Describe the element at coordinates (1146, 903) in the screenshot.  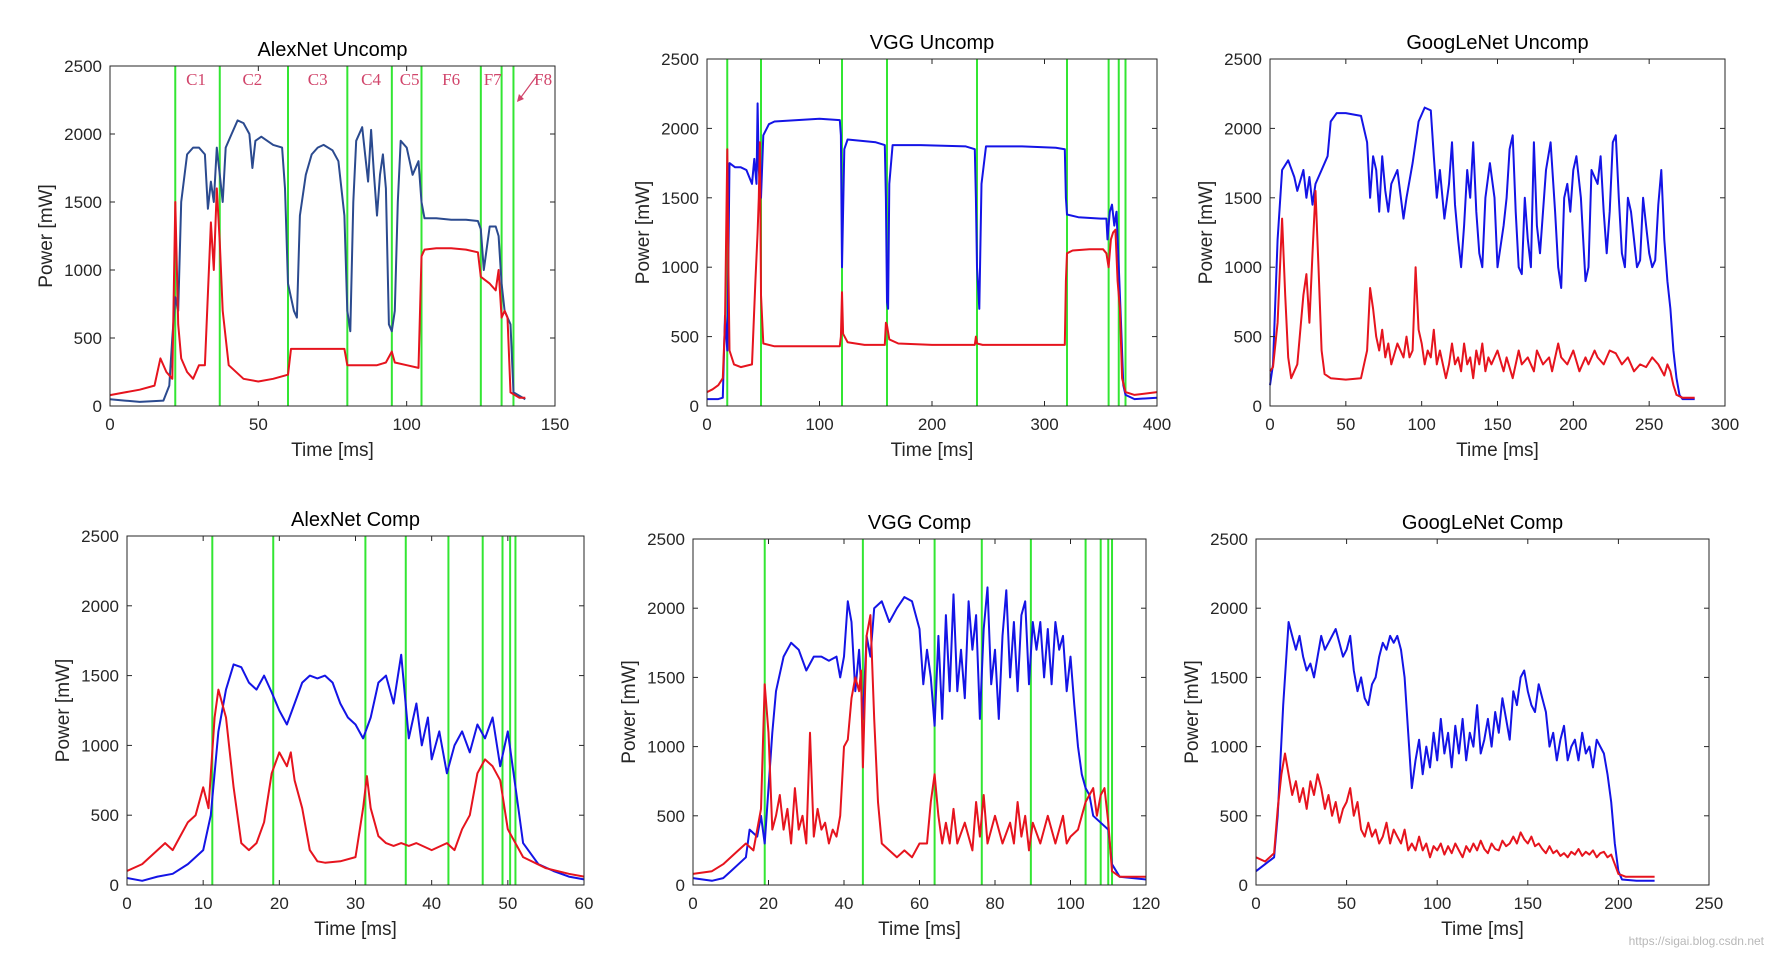
I see `x-tick-label: 120` at that location.